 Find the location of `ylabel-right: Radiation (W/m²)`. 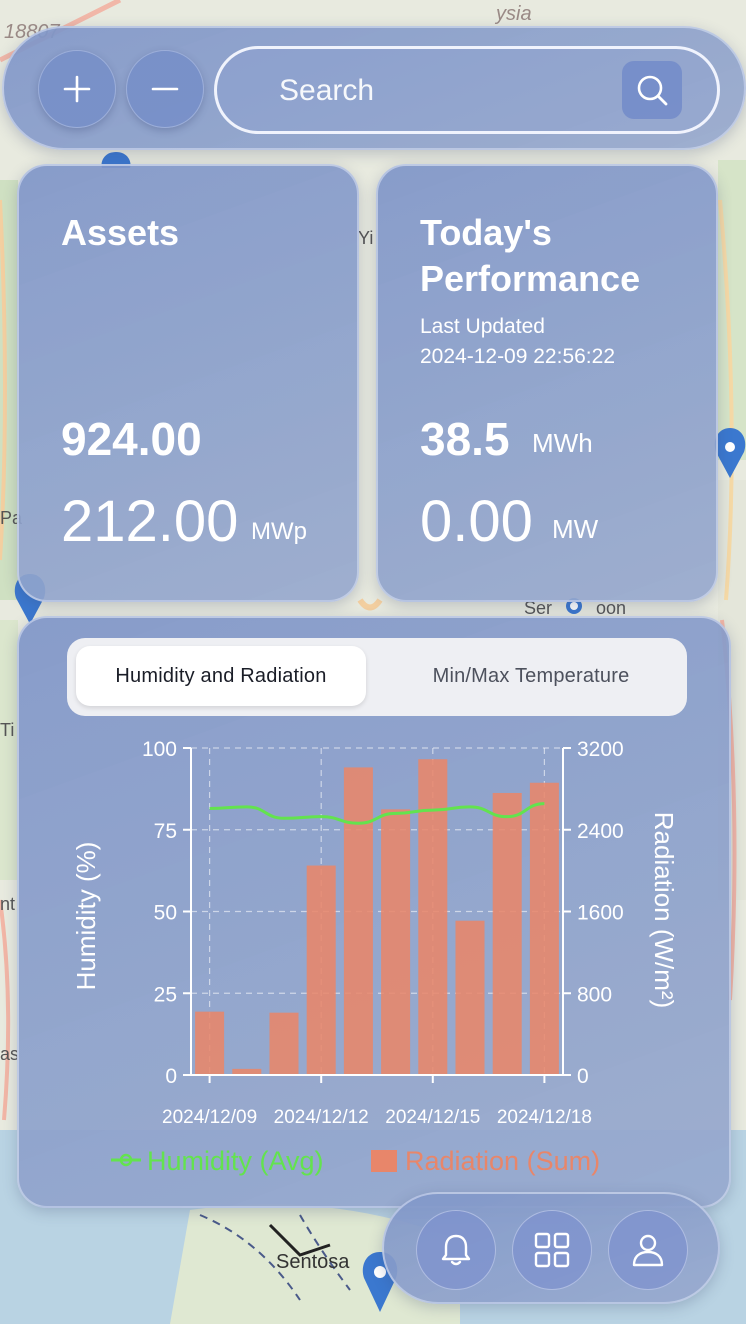

ylabel-right: Radiation (W/m²) is located at coordinates (664, 910).